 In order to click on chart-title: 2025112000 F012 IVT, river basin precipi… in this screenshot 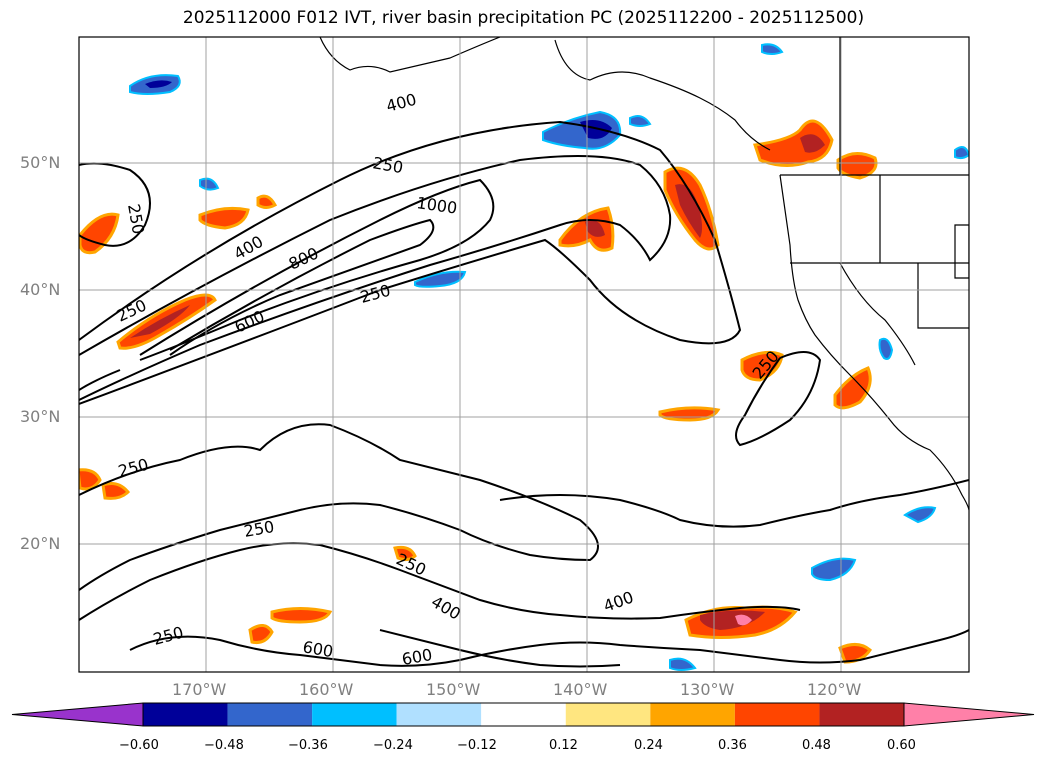, I will do `click(523, 18)`.